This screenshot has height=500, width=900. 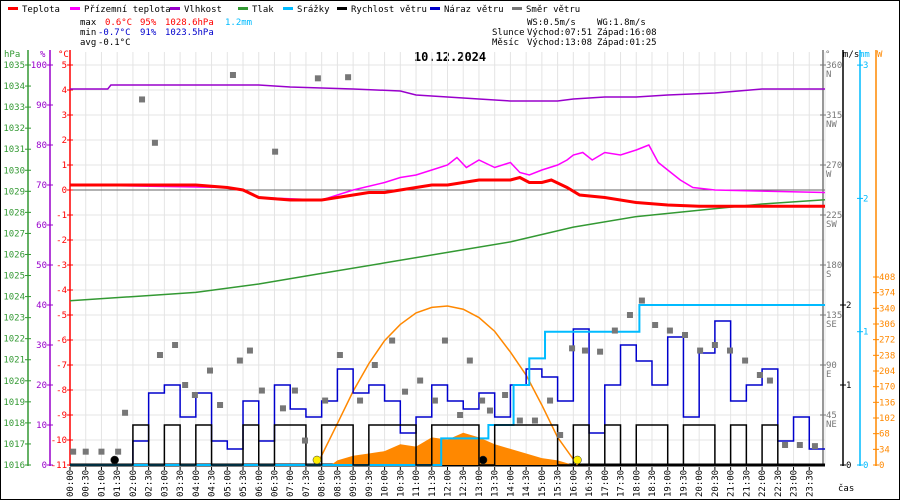 I want to click on x-tick-label: 17:30, so click(x=622, y=483).